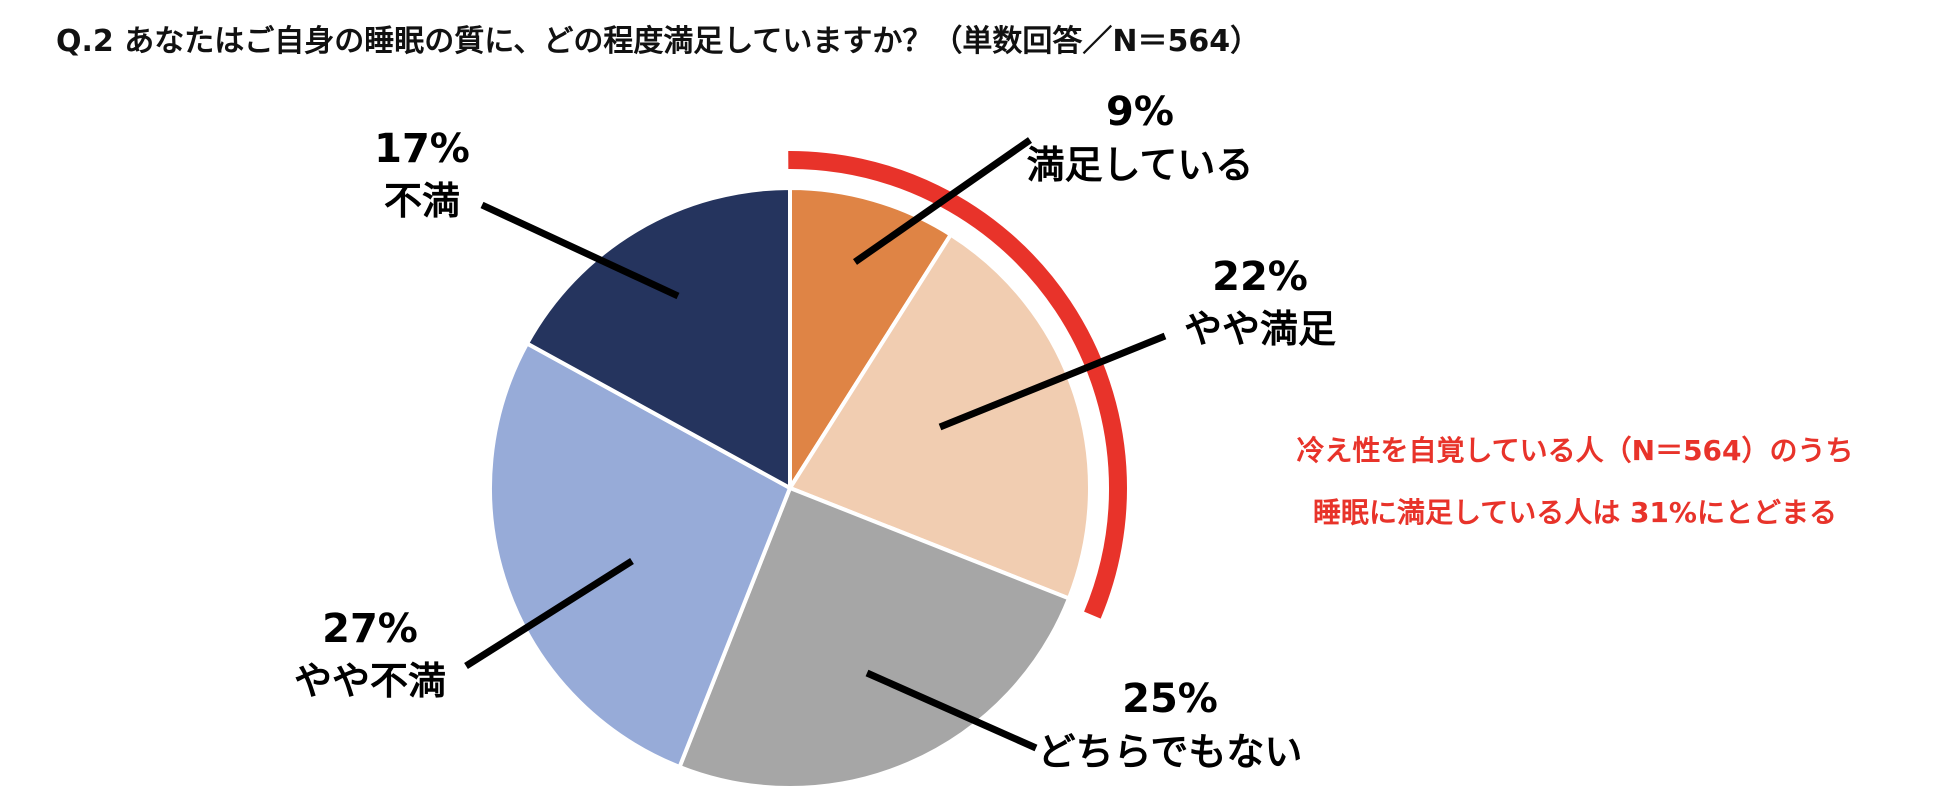 The height and width of the screenshot is (805, 1956). What do you see at coordinates (549, 613) in the screenshot?
I see `slice-4-leader-line` at bounding box center [549, 613].